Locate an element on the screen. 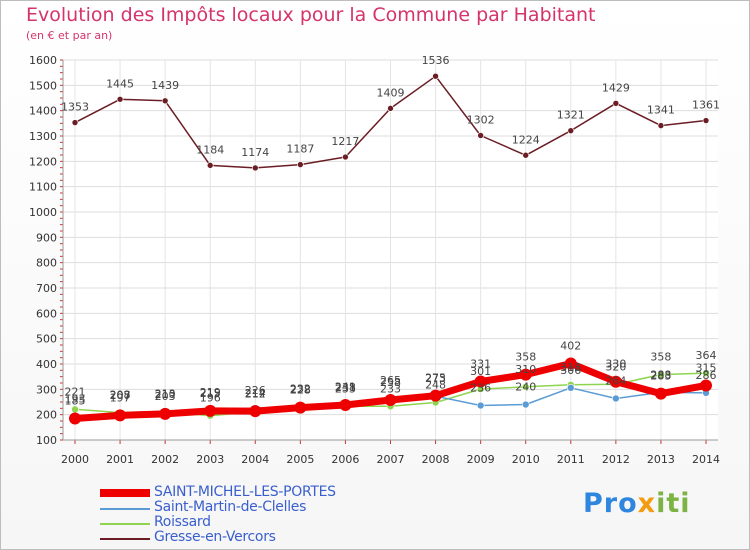  y-tick-label: 1600 is located at coordinates (43, 60).